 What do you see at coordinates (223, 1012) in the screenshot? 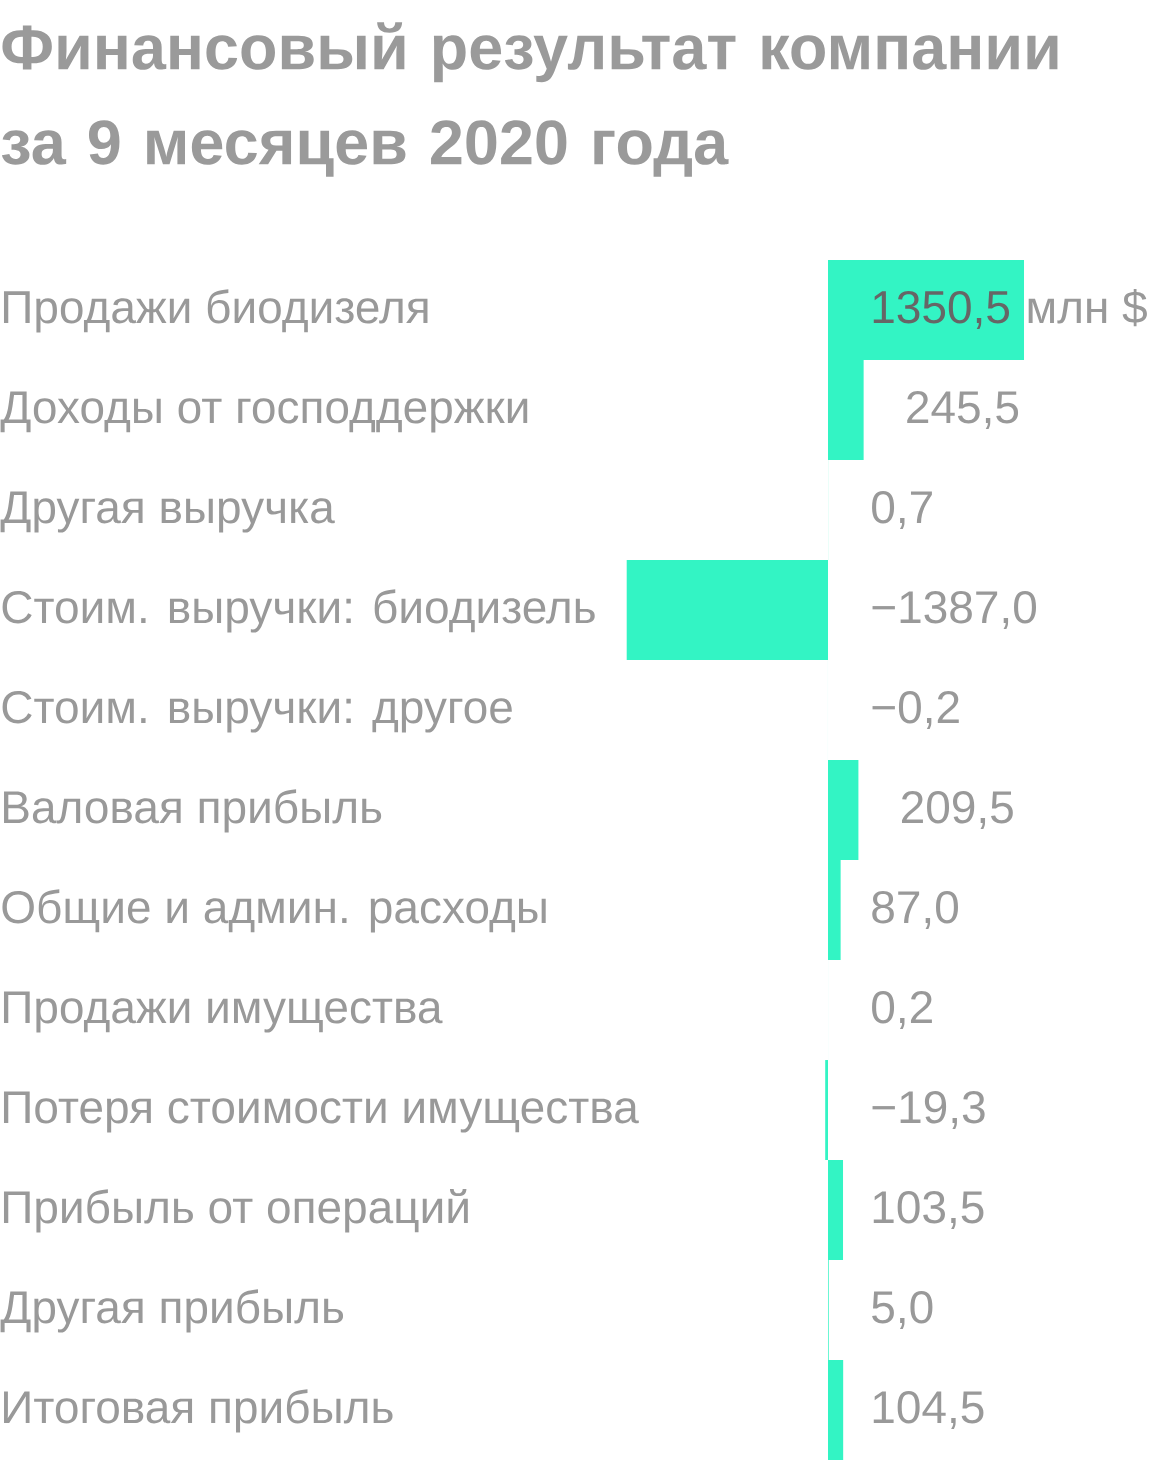
I see `y-tick-label: Продажи имущества` at bounding box center [223, 1012].